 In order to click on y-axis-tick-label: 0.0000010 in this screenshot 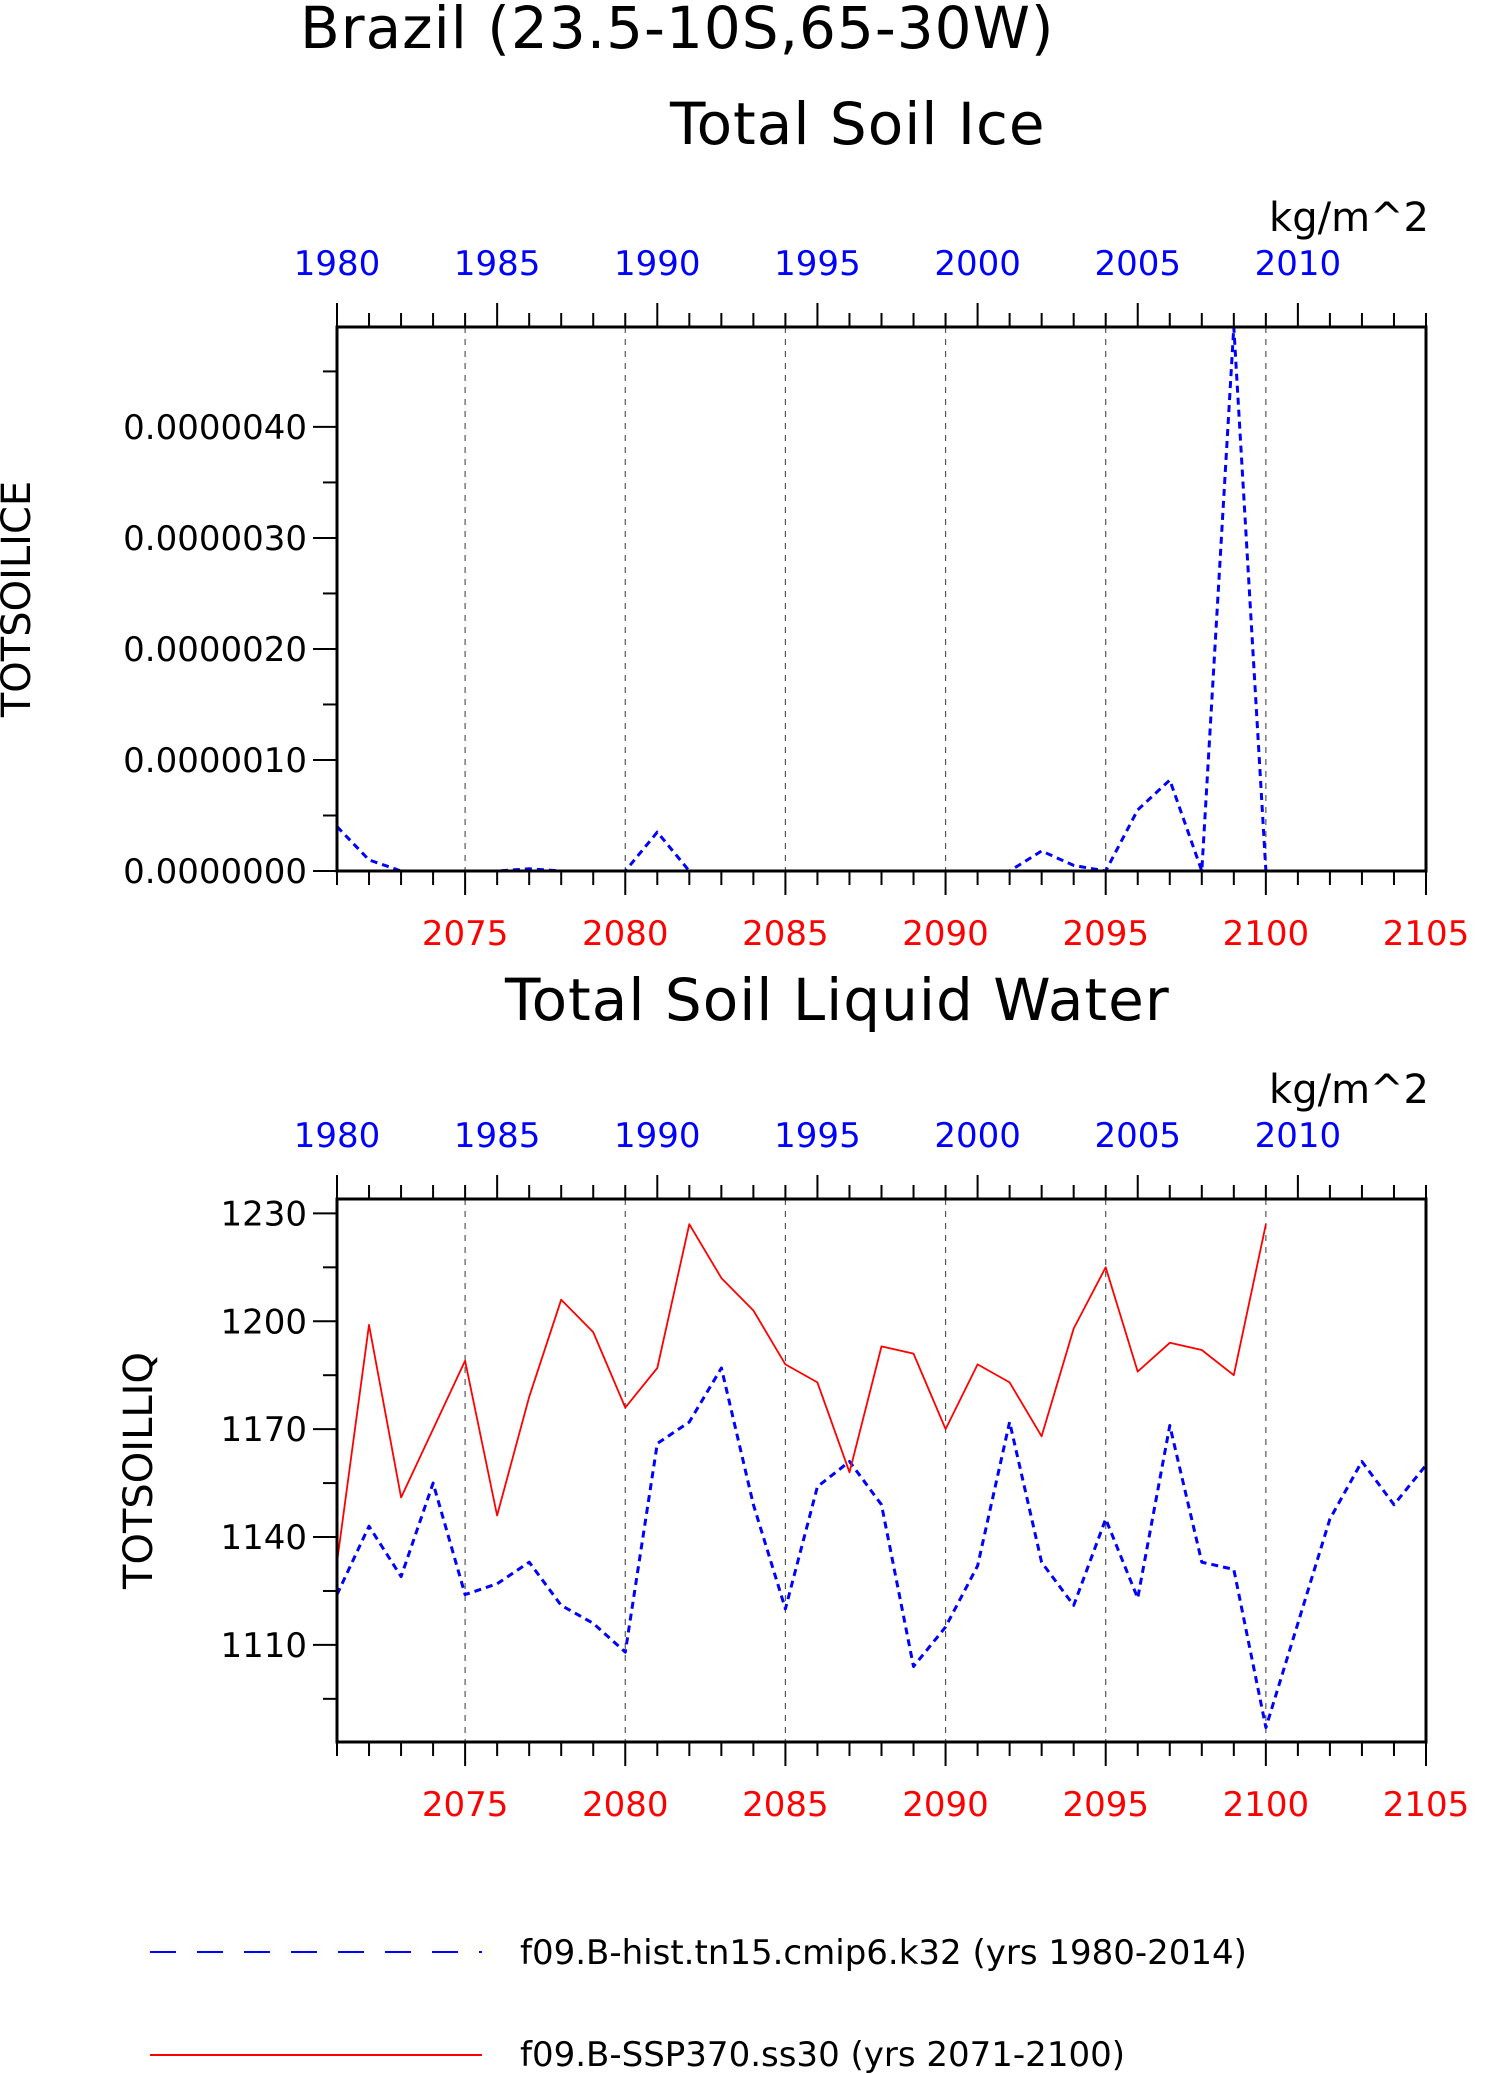, I will do `click(215, 761)`.